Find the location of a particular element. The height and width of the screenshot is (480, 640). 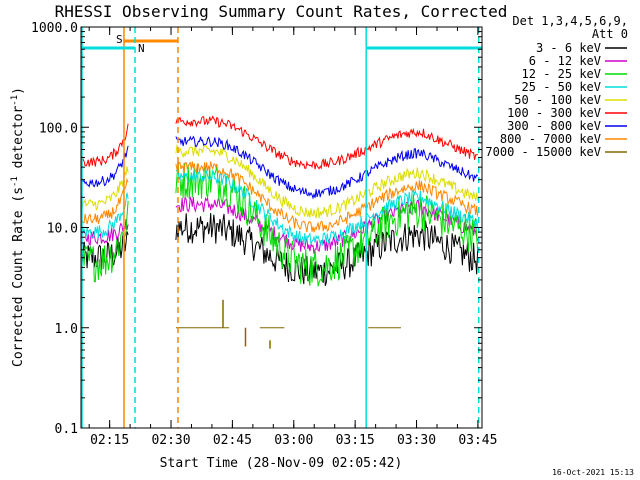

series-2-pre is located at coordinates (104, 232).